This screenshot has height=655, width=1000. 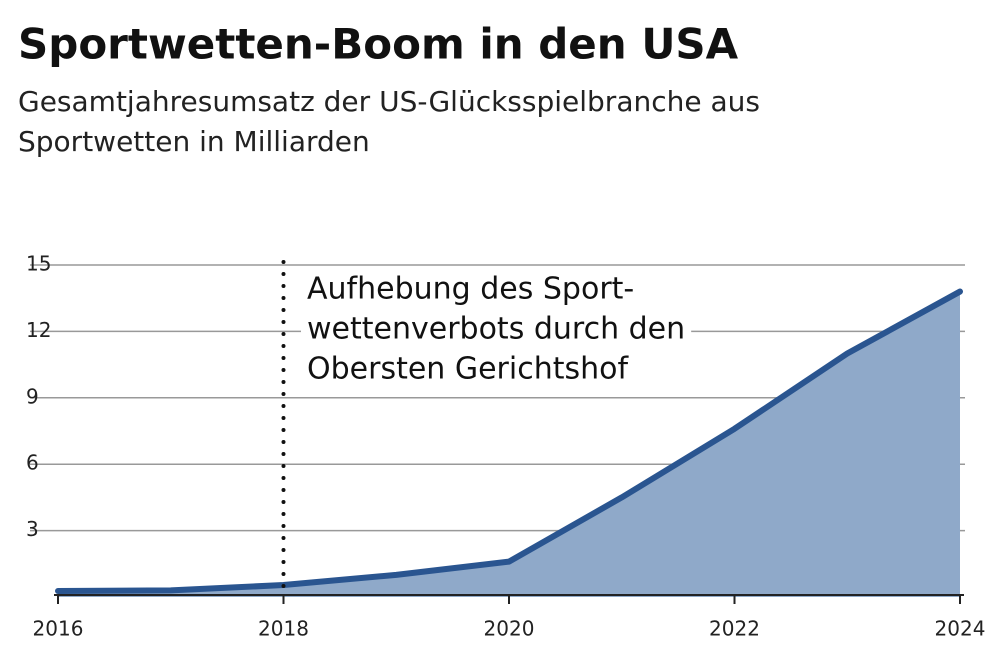 I want to click on y-tick-label: 15, so click(x=38, y=264).